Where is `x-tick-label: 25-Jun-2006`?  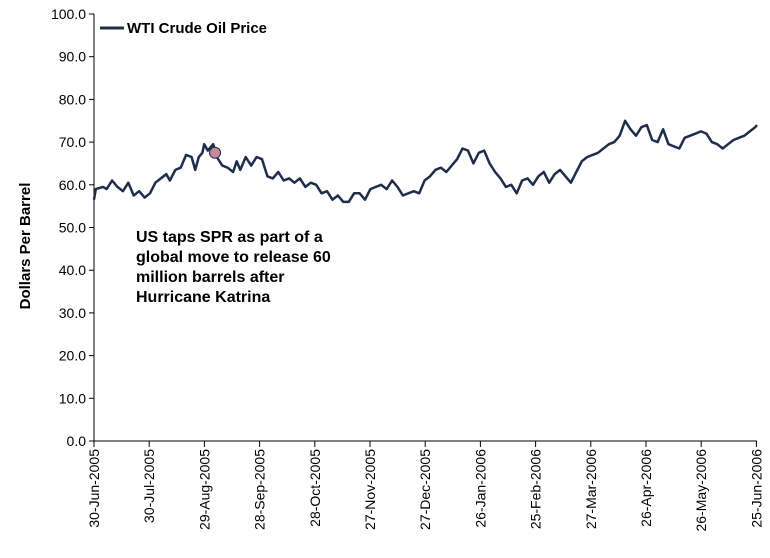
x-tick-label: 25-Jun-2006 is located at coordinates (756, 488).